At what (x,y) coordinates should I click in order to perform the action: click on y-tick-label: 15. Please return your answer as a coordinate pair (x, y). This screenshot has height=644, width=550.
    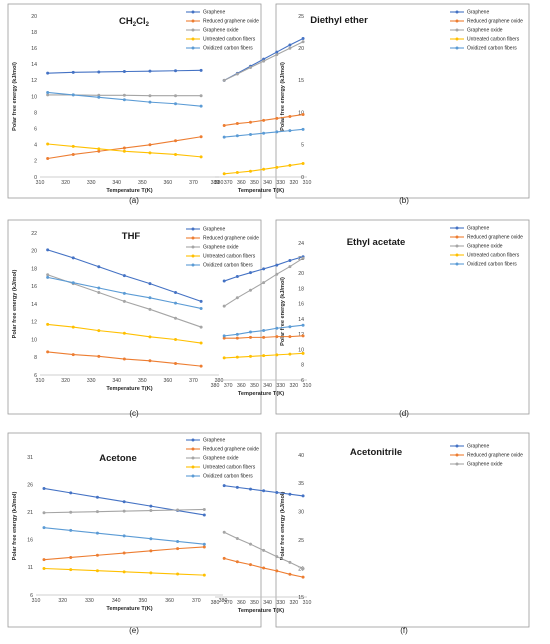
    Looking at the image, I should click on (301, 598).